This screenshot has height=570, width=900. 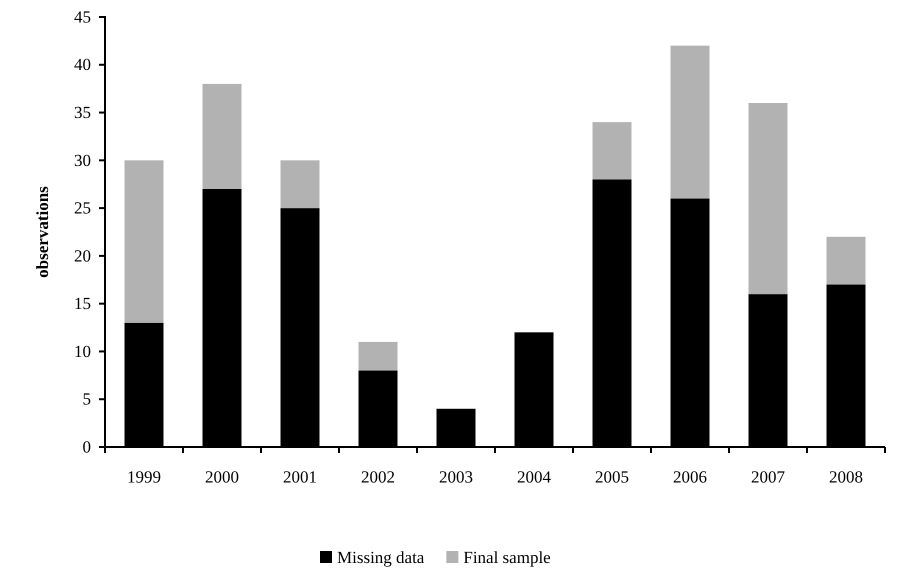 What do you see at coordinates (456, 476) in the screenshot?
I see `x-tick-label: 2003` at bounding box center [456, 476].